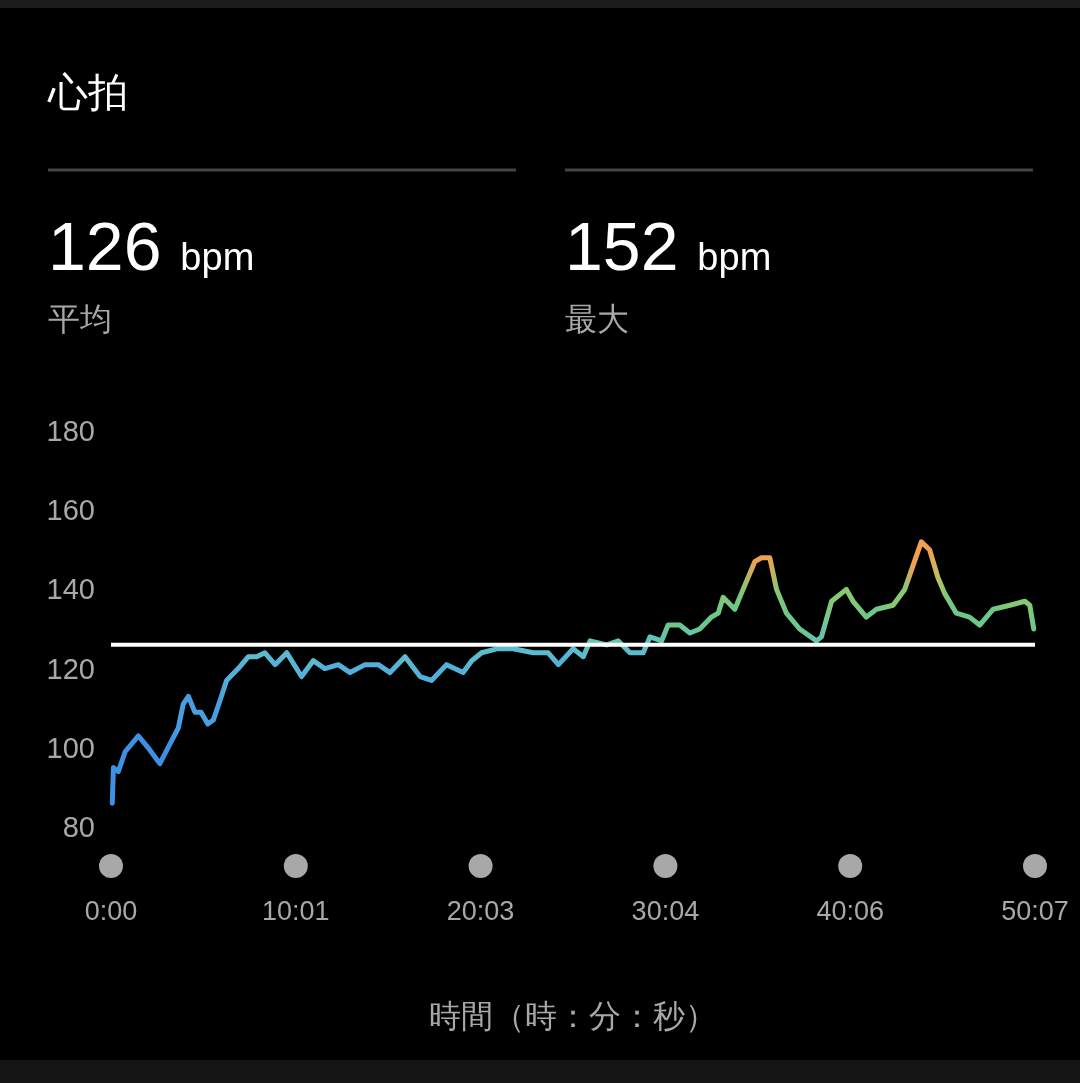  What do you see at coordinates (78, 827) in the screenshot?
I see `y-tick-label: 80` at bounding box center [78, 827].